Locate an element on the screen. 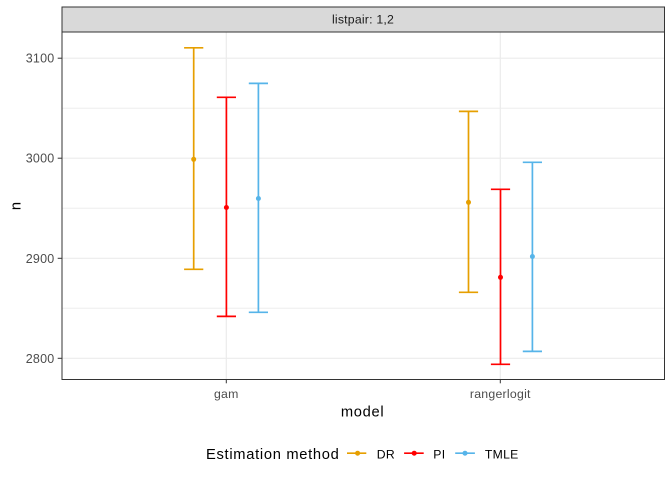  svg-text: TMLE is located at coordinates (502, 455).